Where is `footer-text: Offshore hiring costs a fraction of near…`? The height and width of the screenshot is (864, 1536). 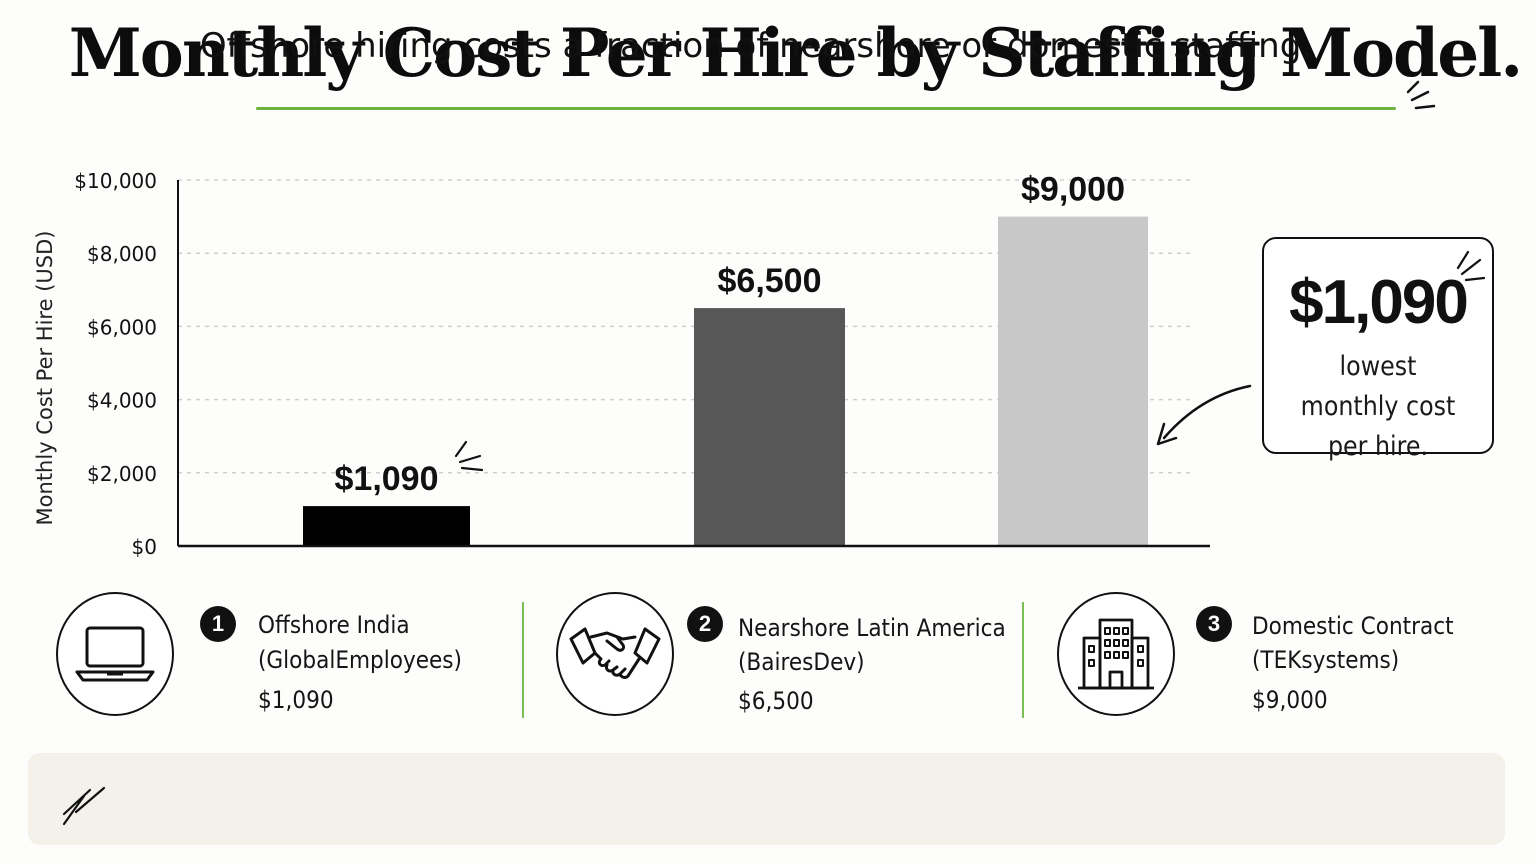
footer-text: Offshore hiring costs a fraction of near… is located at coordinates (756, 46).